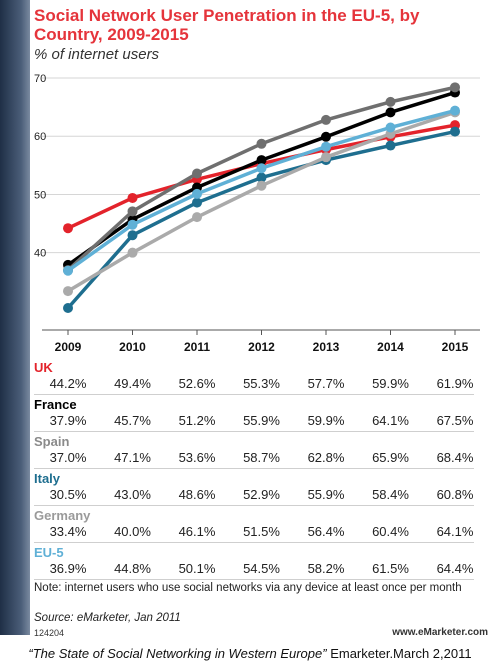 Image resolution: width=500 pixels, height=670 pixels. What do you see at coordinates (47, 478) in the screenshot?
I see `row-label-italy: Italy` at bounding box center [47, 478].